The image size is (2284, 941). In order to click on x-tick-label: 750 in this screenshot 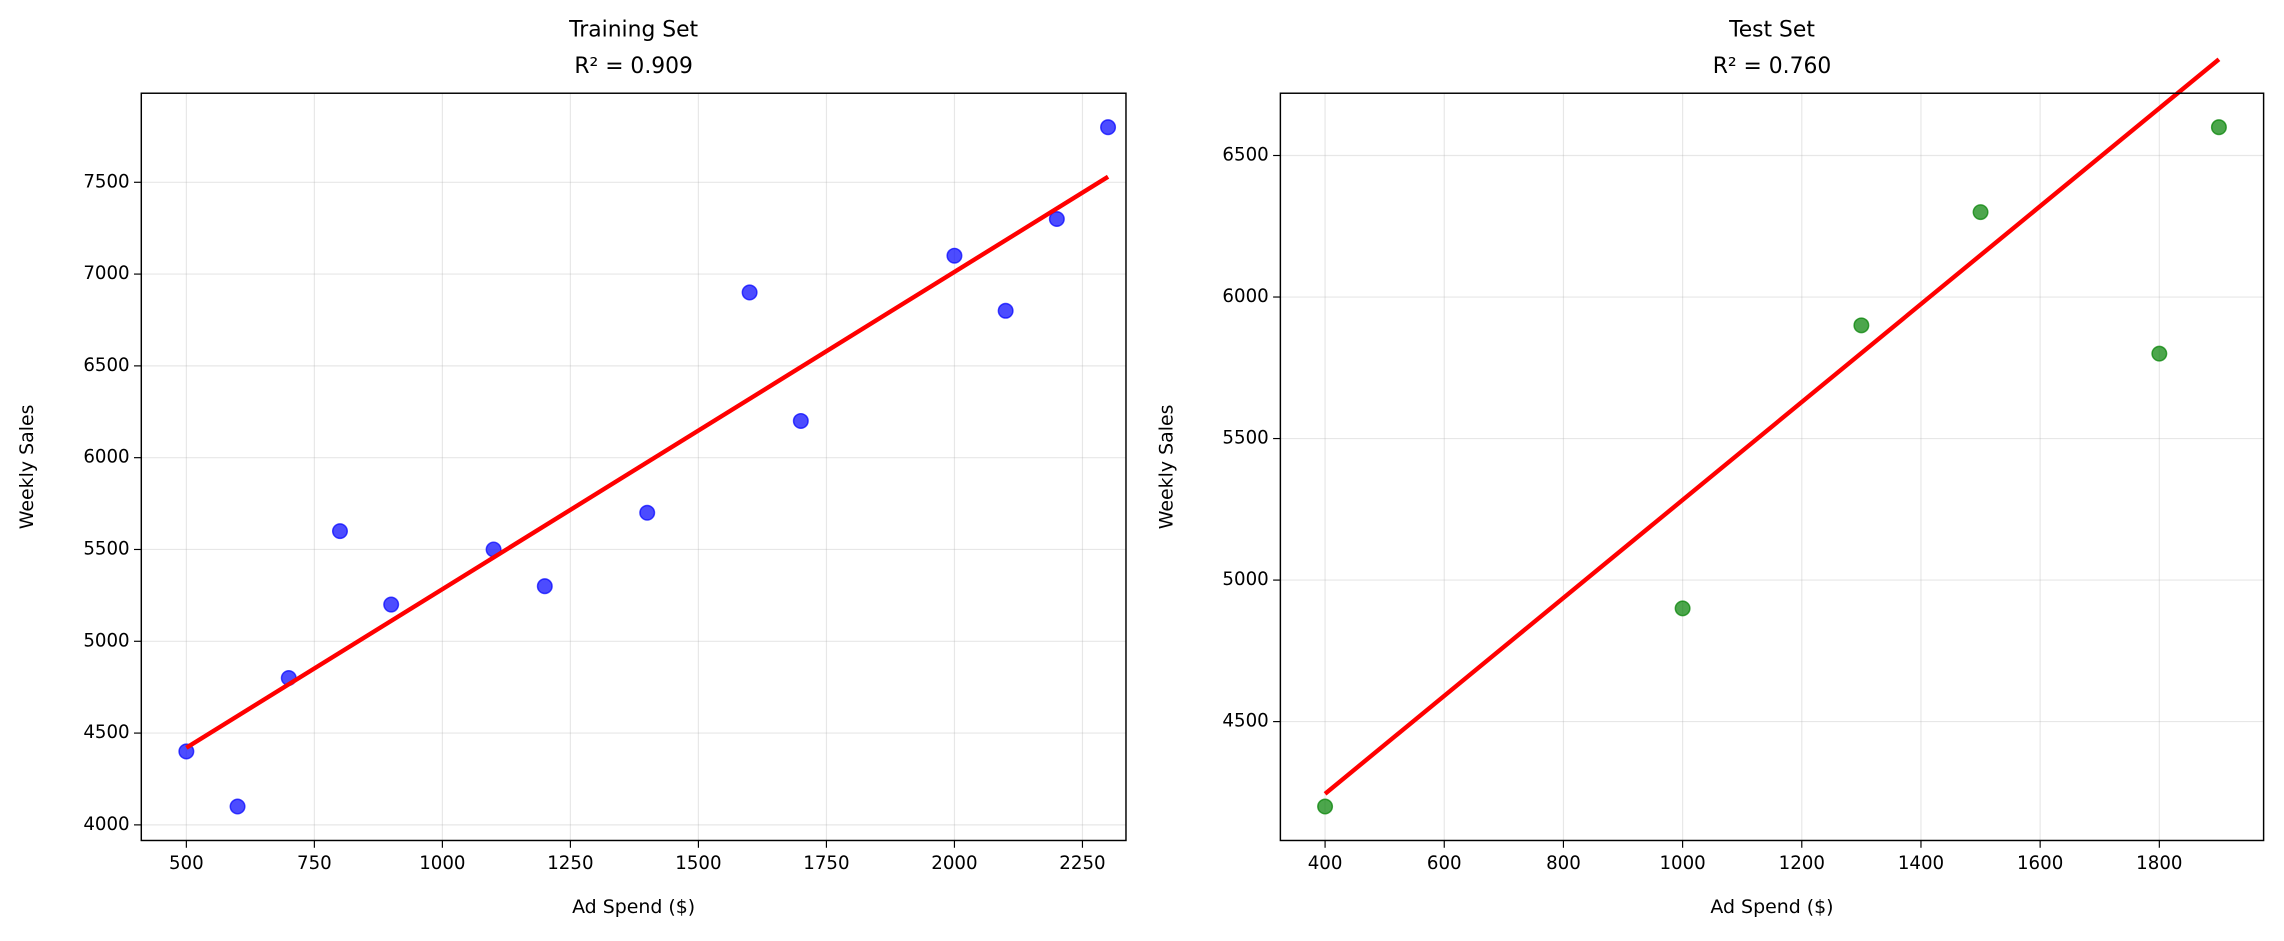, I will do `click(314, 863)`.